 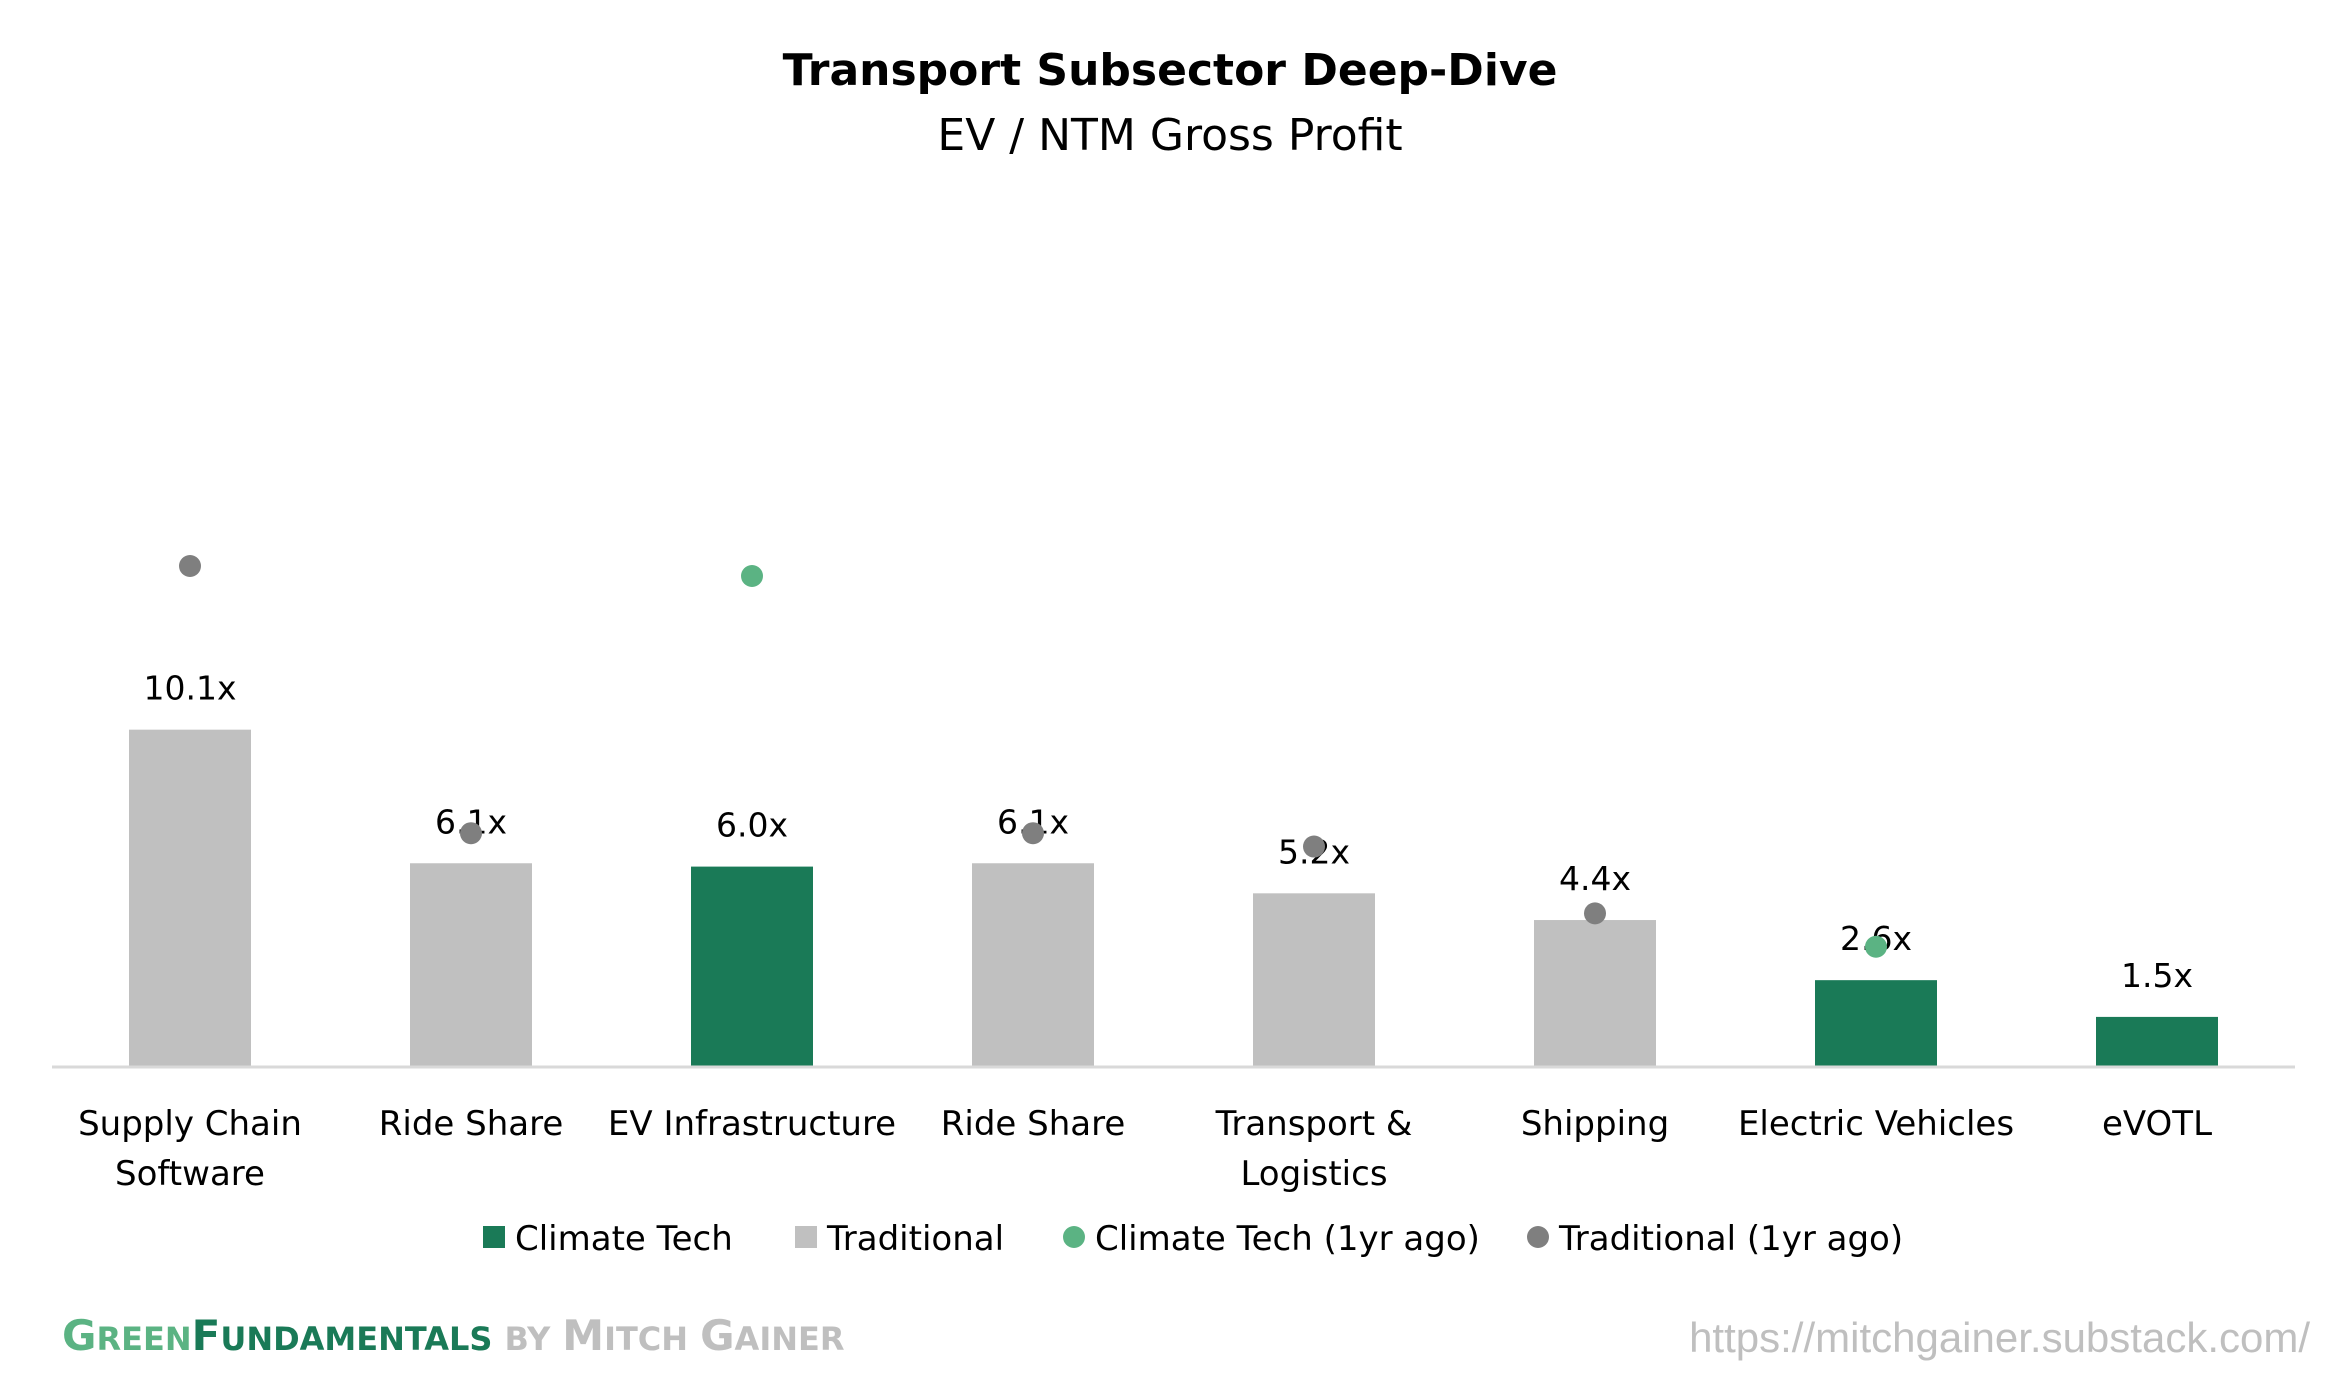 I want to click on brand-fund-rest: UNDAMENTALS, so click(x=356, y=1339).